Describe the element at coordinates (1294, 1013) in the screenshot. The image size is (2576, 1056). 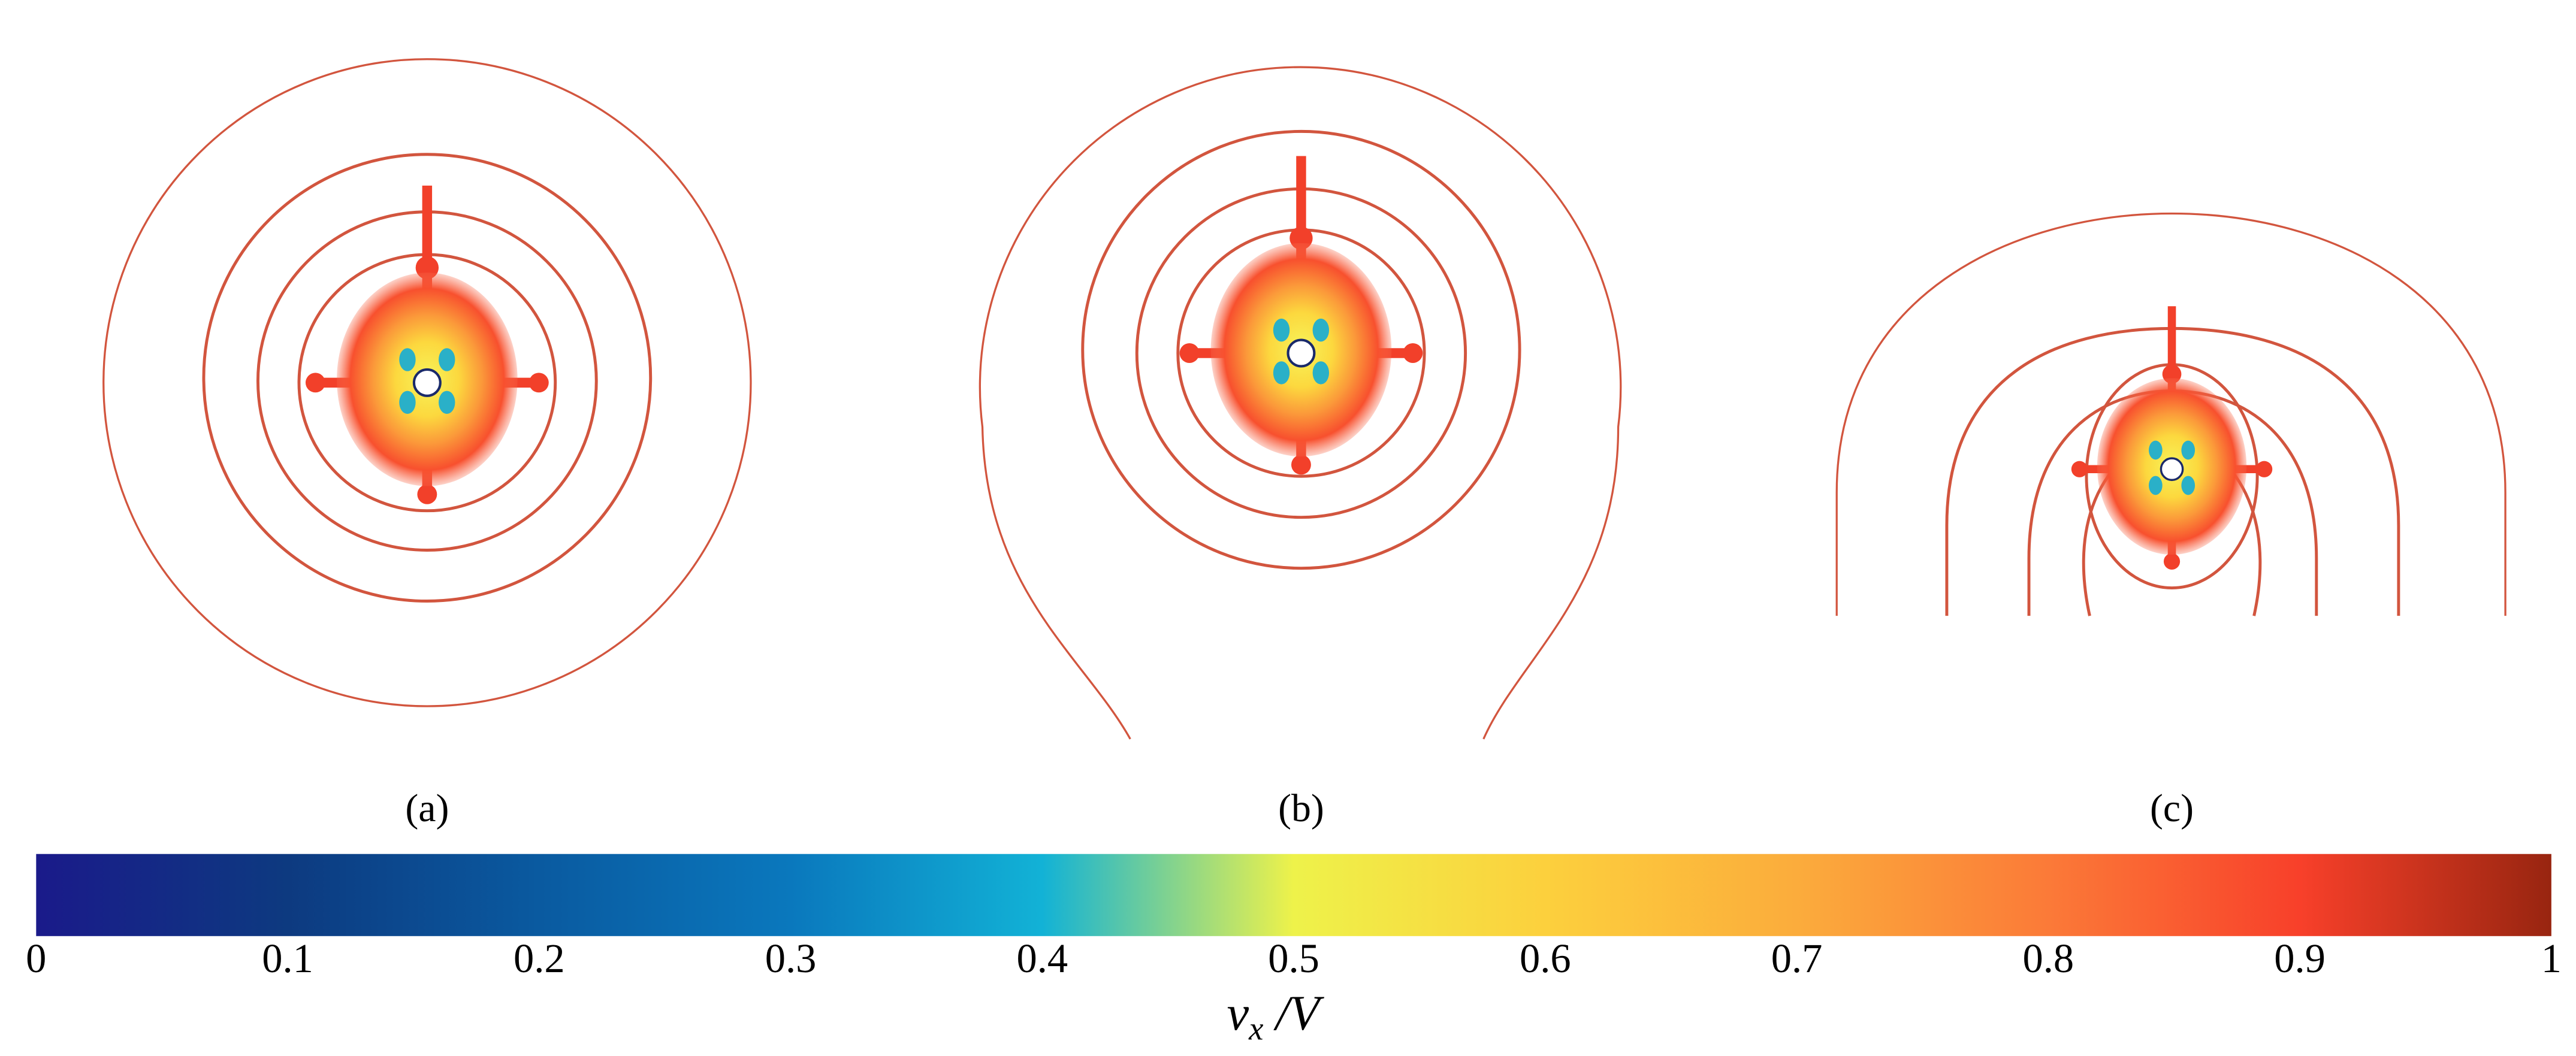
I see `axis-label-rest: /V` at that location.